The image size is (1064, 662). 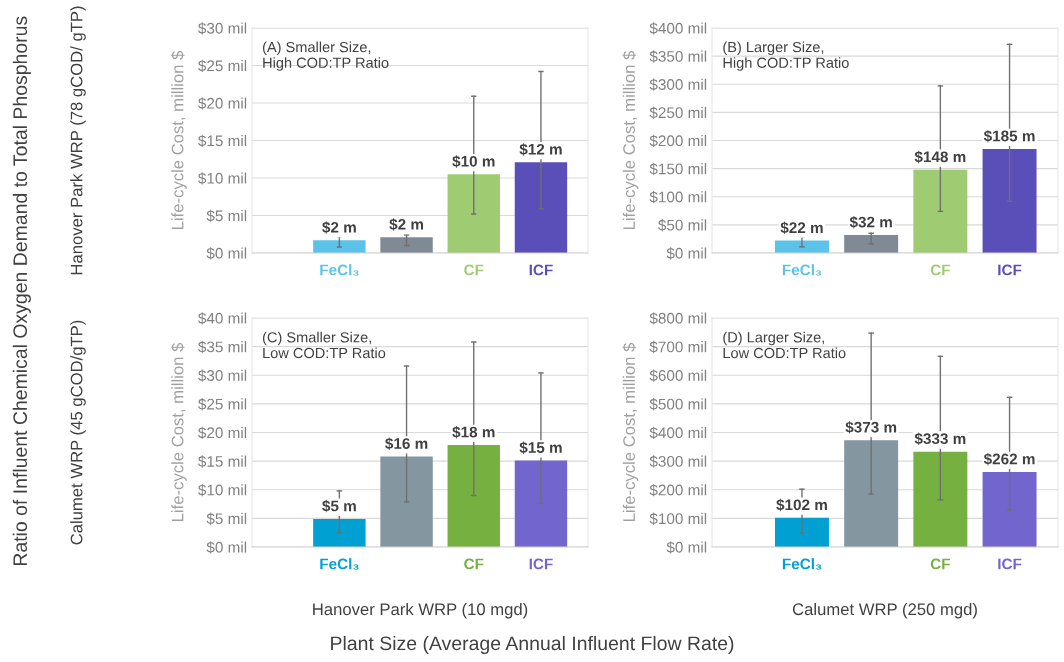 What do you see at coordinates (801, 228) in the screenshot?
I see `data-label: $22 m` at bounding box center [801, 228].